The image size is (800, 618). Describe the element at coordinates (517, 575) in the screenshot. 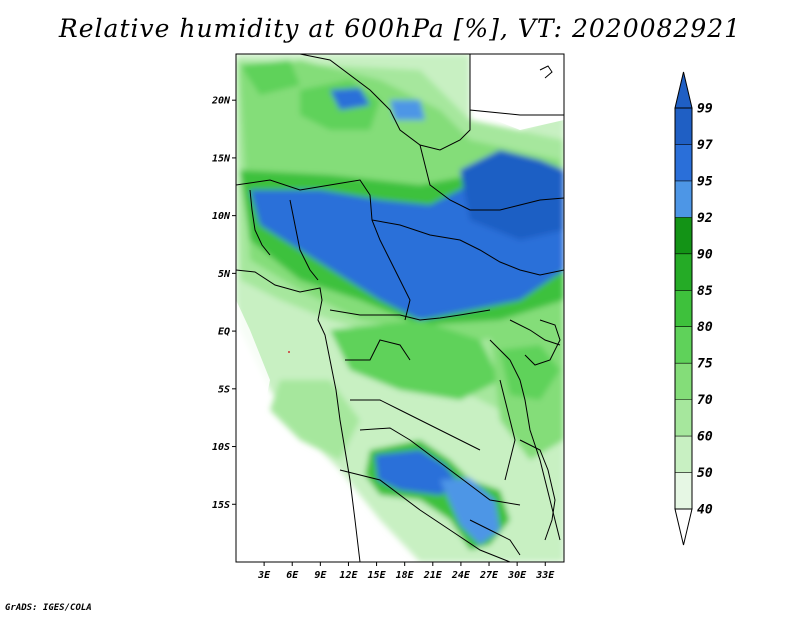

I see `lon-tick-label: 30E` at that location.